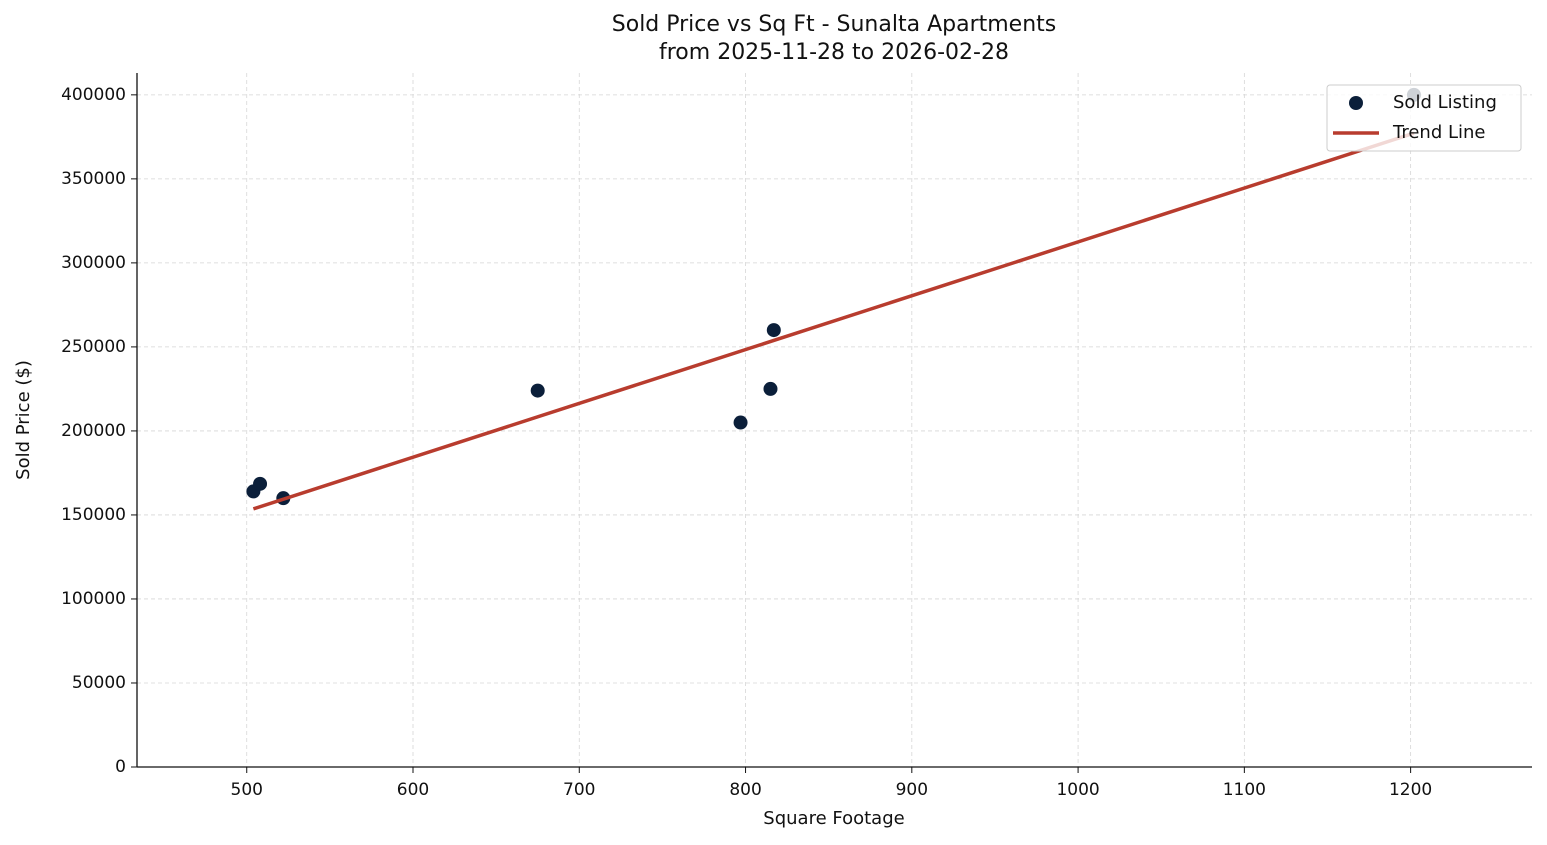 Image resolution: width=1547 pixels, height=845 pixels. What do you see at coordinates (1410, 790) in the screenshot?
I see `x-tick-label: 1200` at bounding box center [1410, 790].